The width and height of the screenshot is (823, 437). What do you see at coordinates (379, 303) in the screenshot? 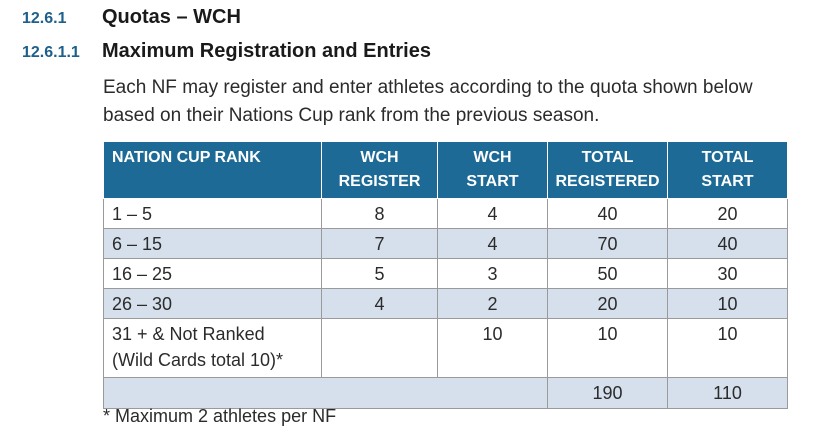
I see `cell-register: 4` at bounding box center [379, 303].